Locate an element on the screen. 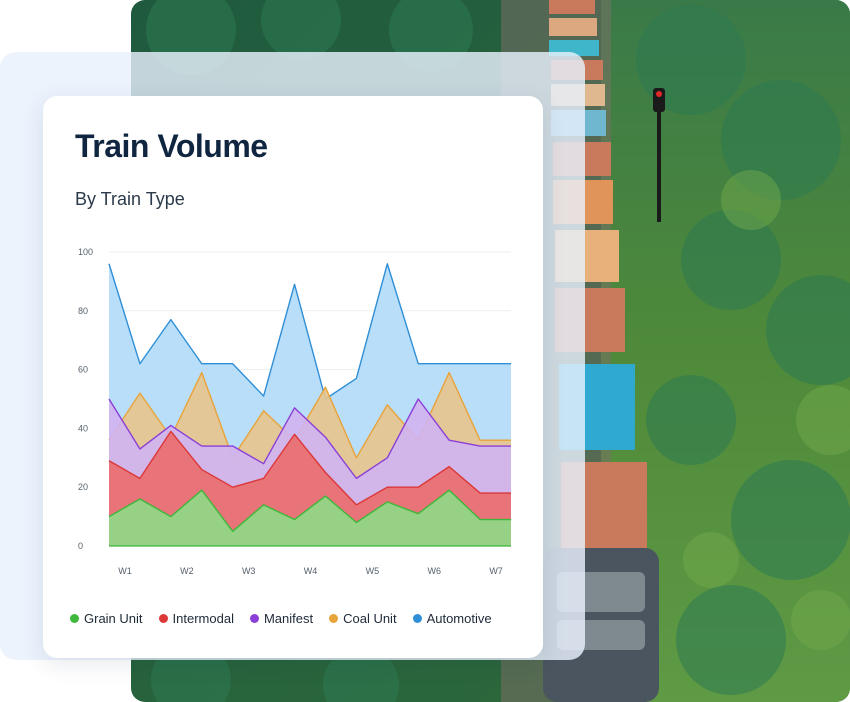 The height and width of the screenshot is (702, 850). chart-title: Train Volume is located at coordinates (171, 146).